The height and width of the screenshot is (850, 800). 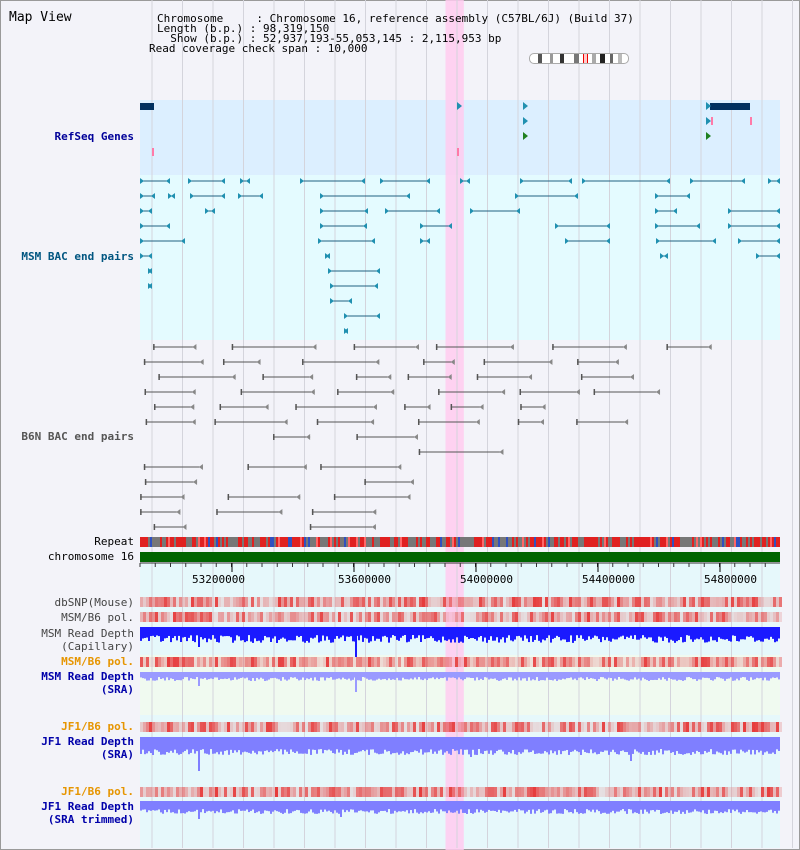 I want to click on gene-arrow, so click(x=708, y=121).